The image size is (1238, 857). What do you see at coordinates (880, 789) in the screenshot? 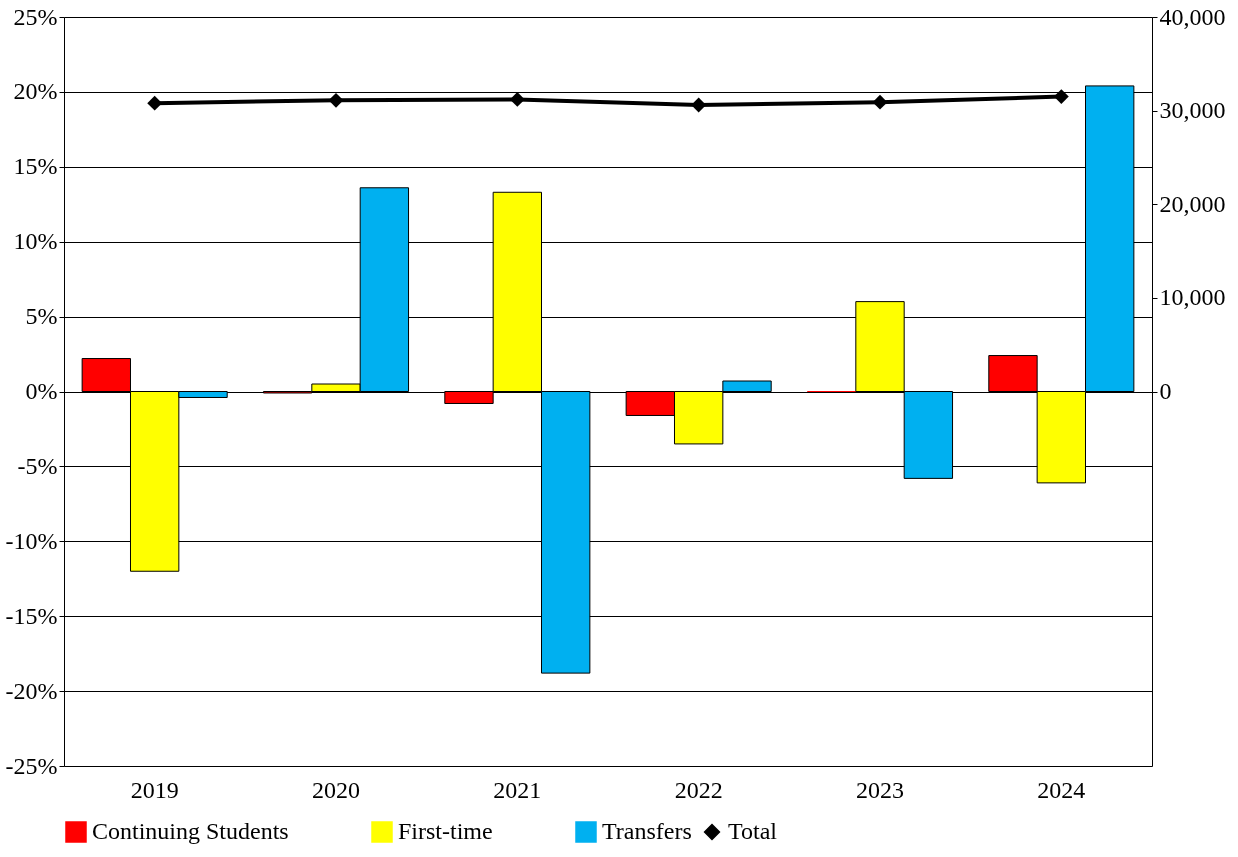
I see `x-tick-label: 2023` at bounding box center [880, 789].